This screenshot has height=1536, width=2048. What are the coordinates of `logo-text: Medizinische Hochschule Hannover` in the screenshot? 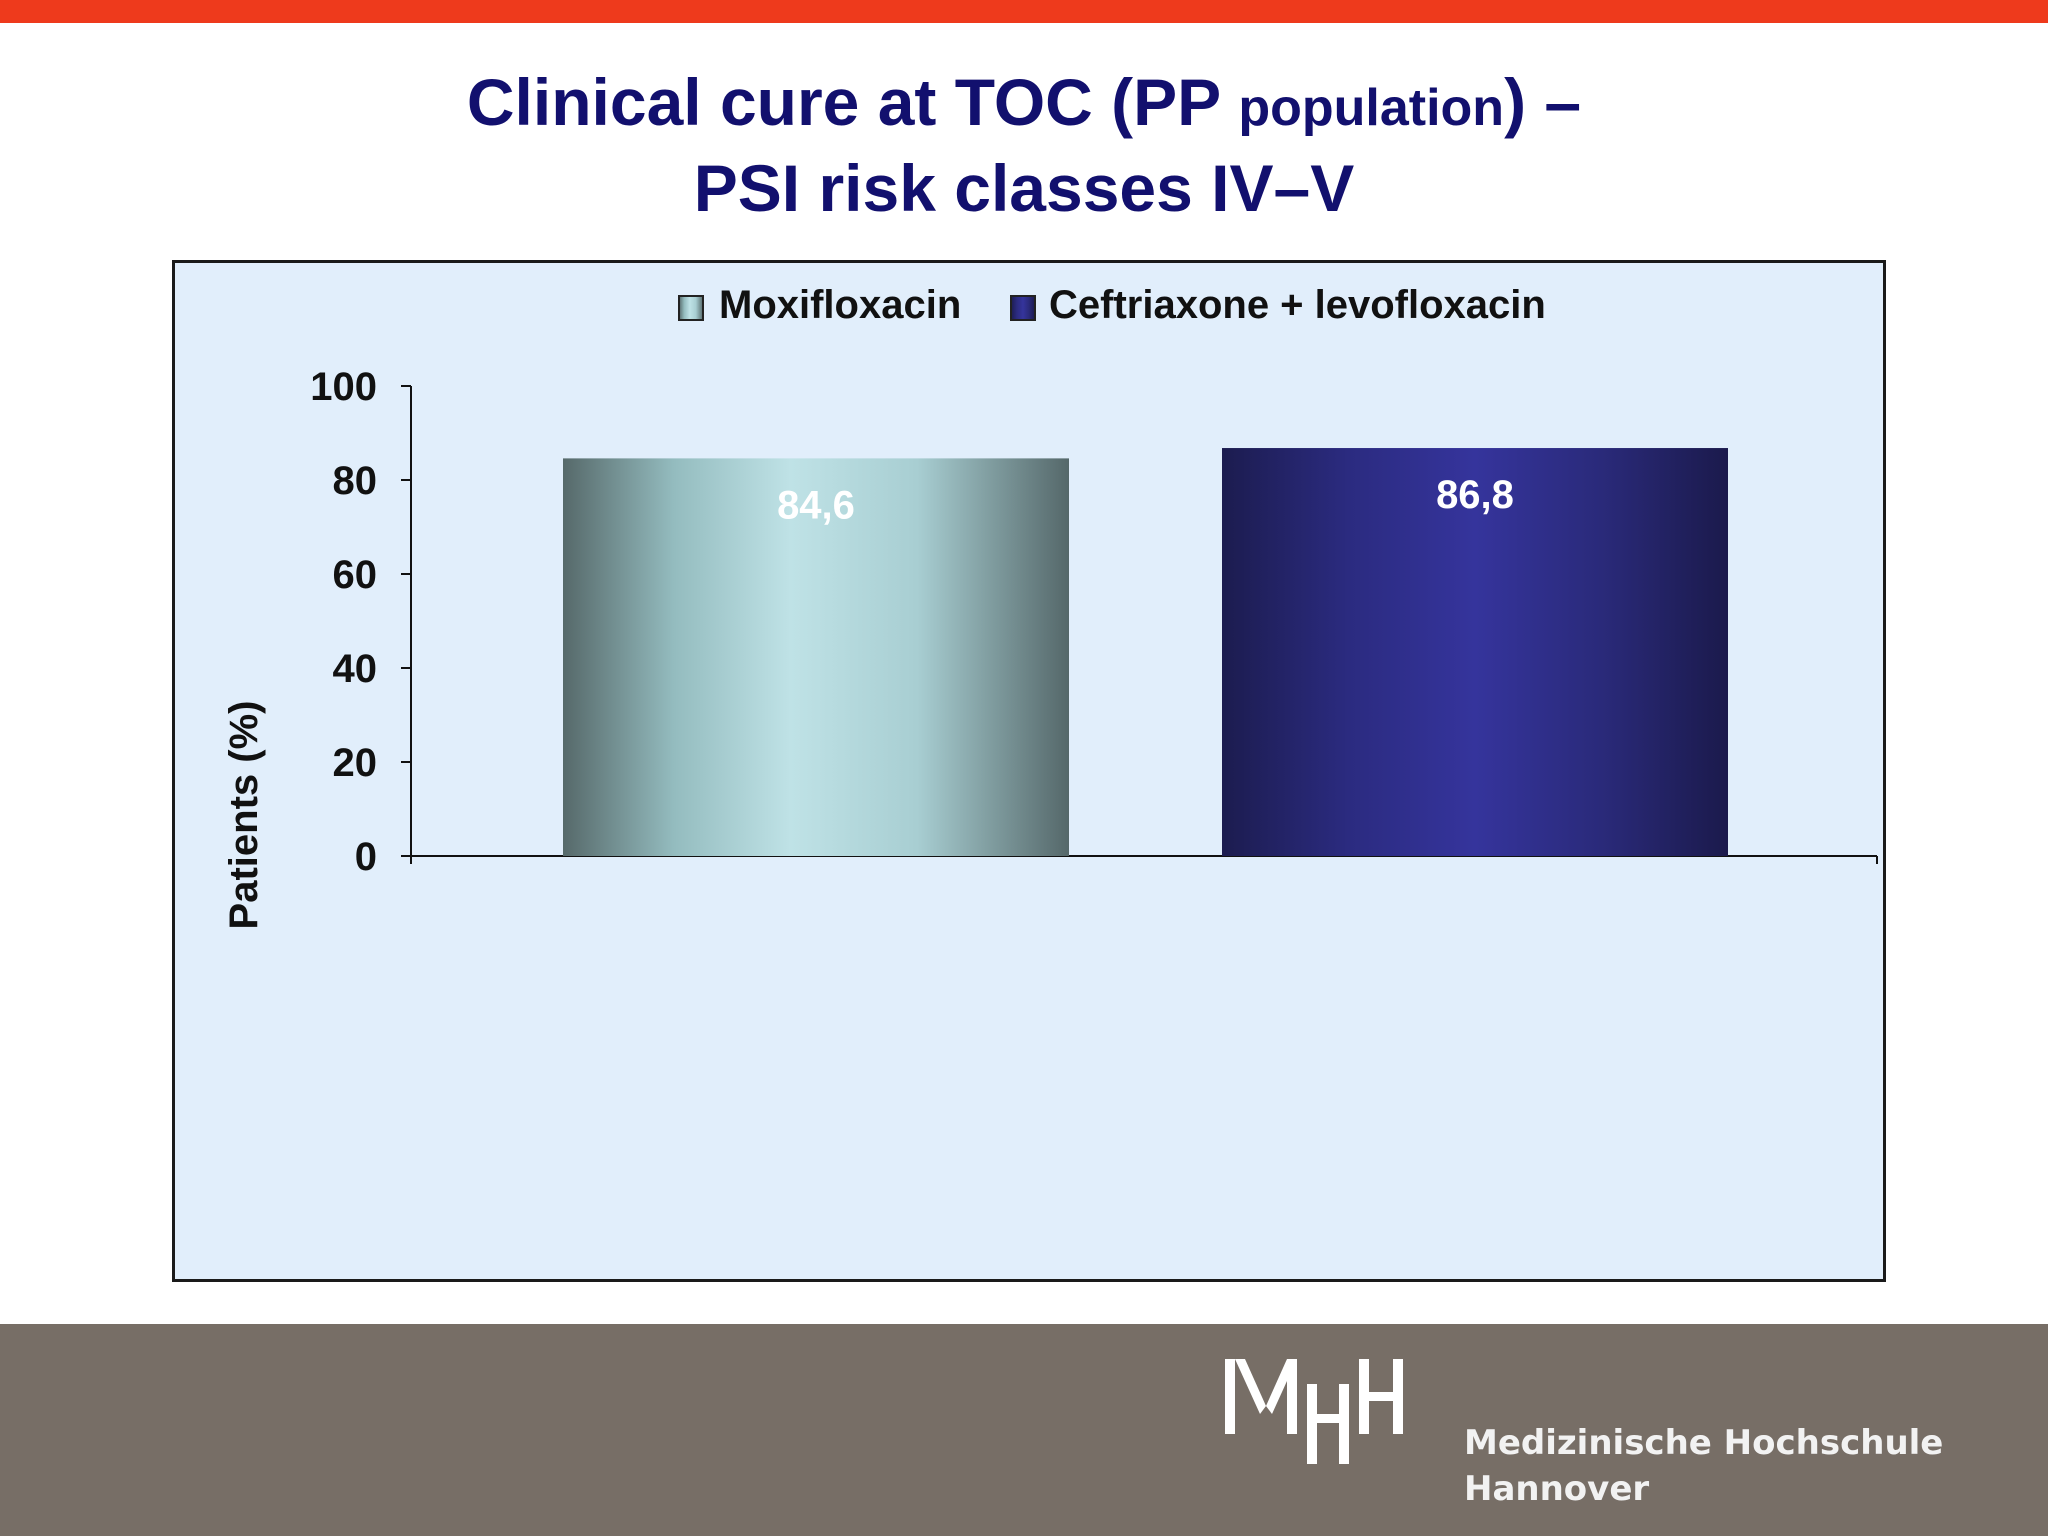 It's located at (1703, 1466).